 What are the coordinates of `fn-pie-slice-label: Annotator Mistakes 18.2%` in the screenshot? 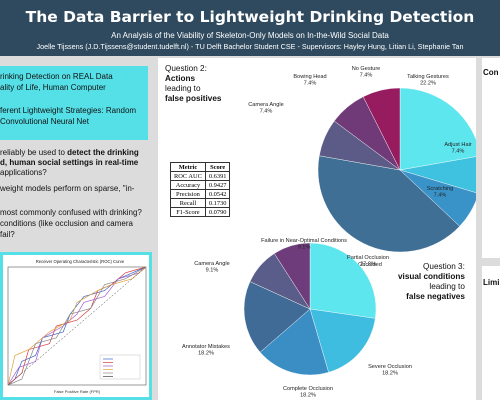 It's located at (206, 350).